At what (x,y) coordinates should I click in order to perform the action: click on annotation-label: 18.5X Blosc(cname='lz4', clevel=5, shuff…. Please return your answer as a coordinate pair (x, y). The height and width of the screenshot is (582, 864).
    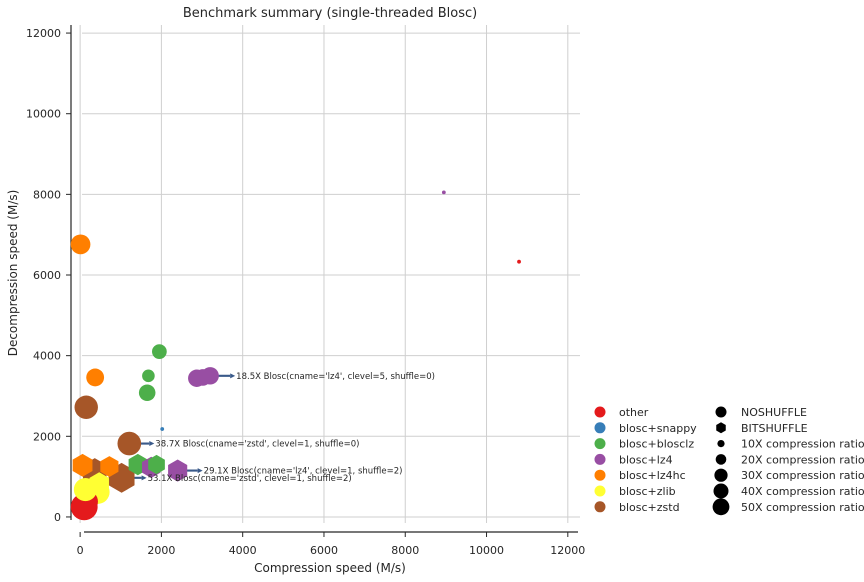
    Looking at the image, I should click on (335, 377).